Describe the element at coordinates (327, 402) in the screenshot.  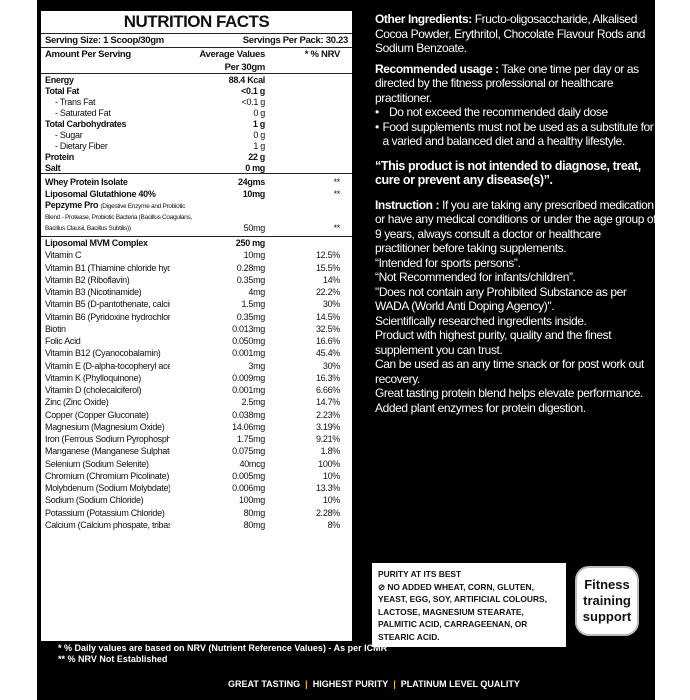
I see `nutrient-nrv: 14.7%` at that location.